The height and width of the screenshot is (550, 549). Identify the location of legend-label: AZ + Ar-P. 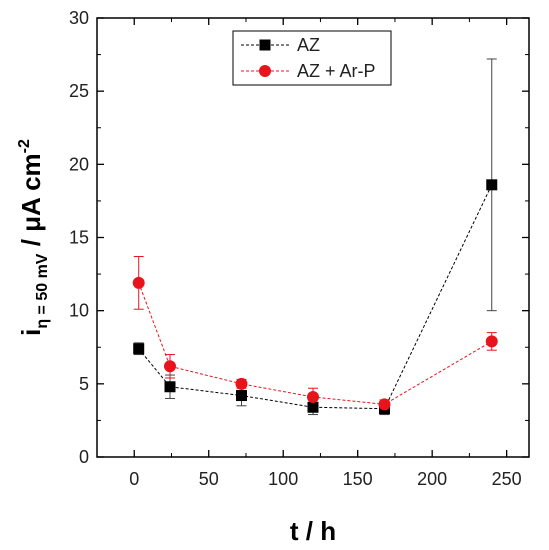
(336, 71).